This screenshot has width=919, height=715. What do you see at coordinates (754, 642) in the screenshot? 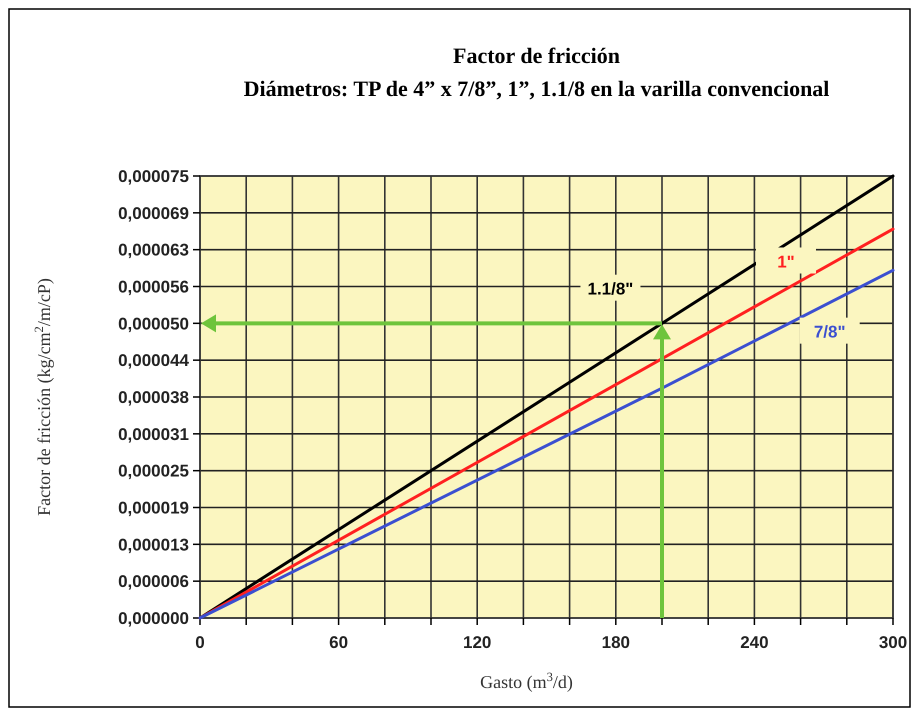
I see `x-tick-label: 240` at bounding box center [754, 642].